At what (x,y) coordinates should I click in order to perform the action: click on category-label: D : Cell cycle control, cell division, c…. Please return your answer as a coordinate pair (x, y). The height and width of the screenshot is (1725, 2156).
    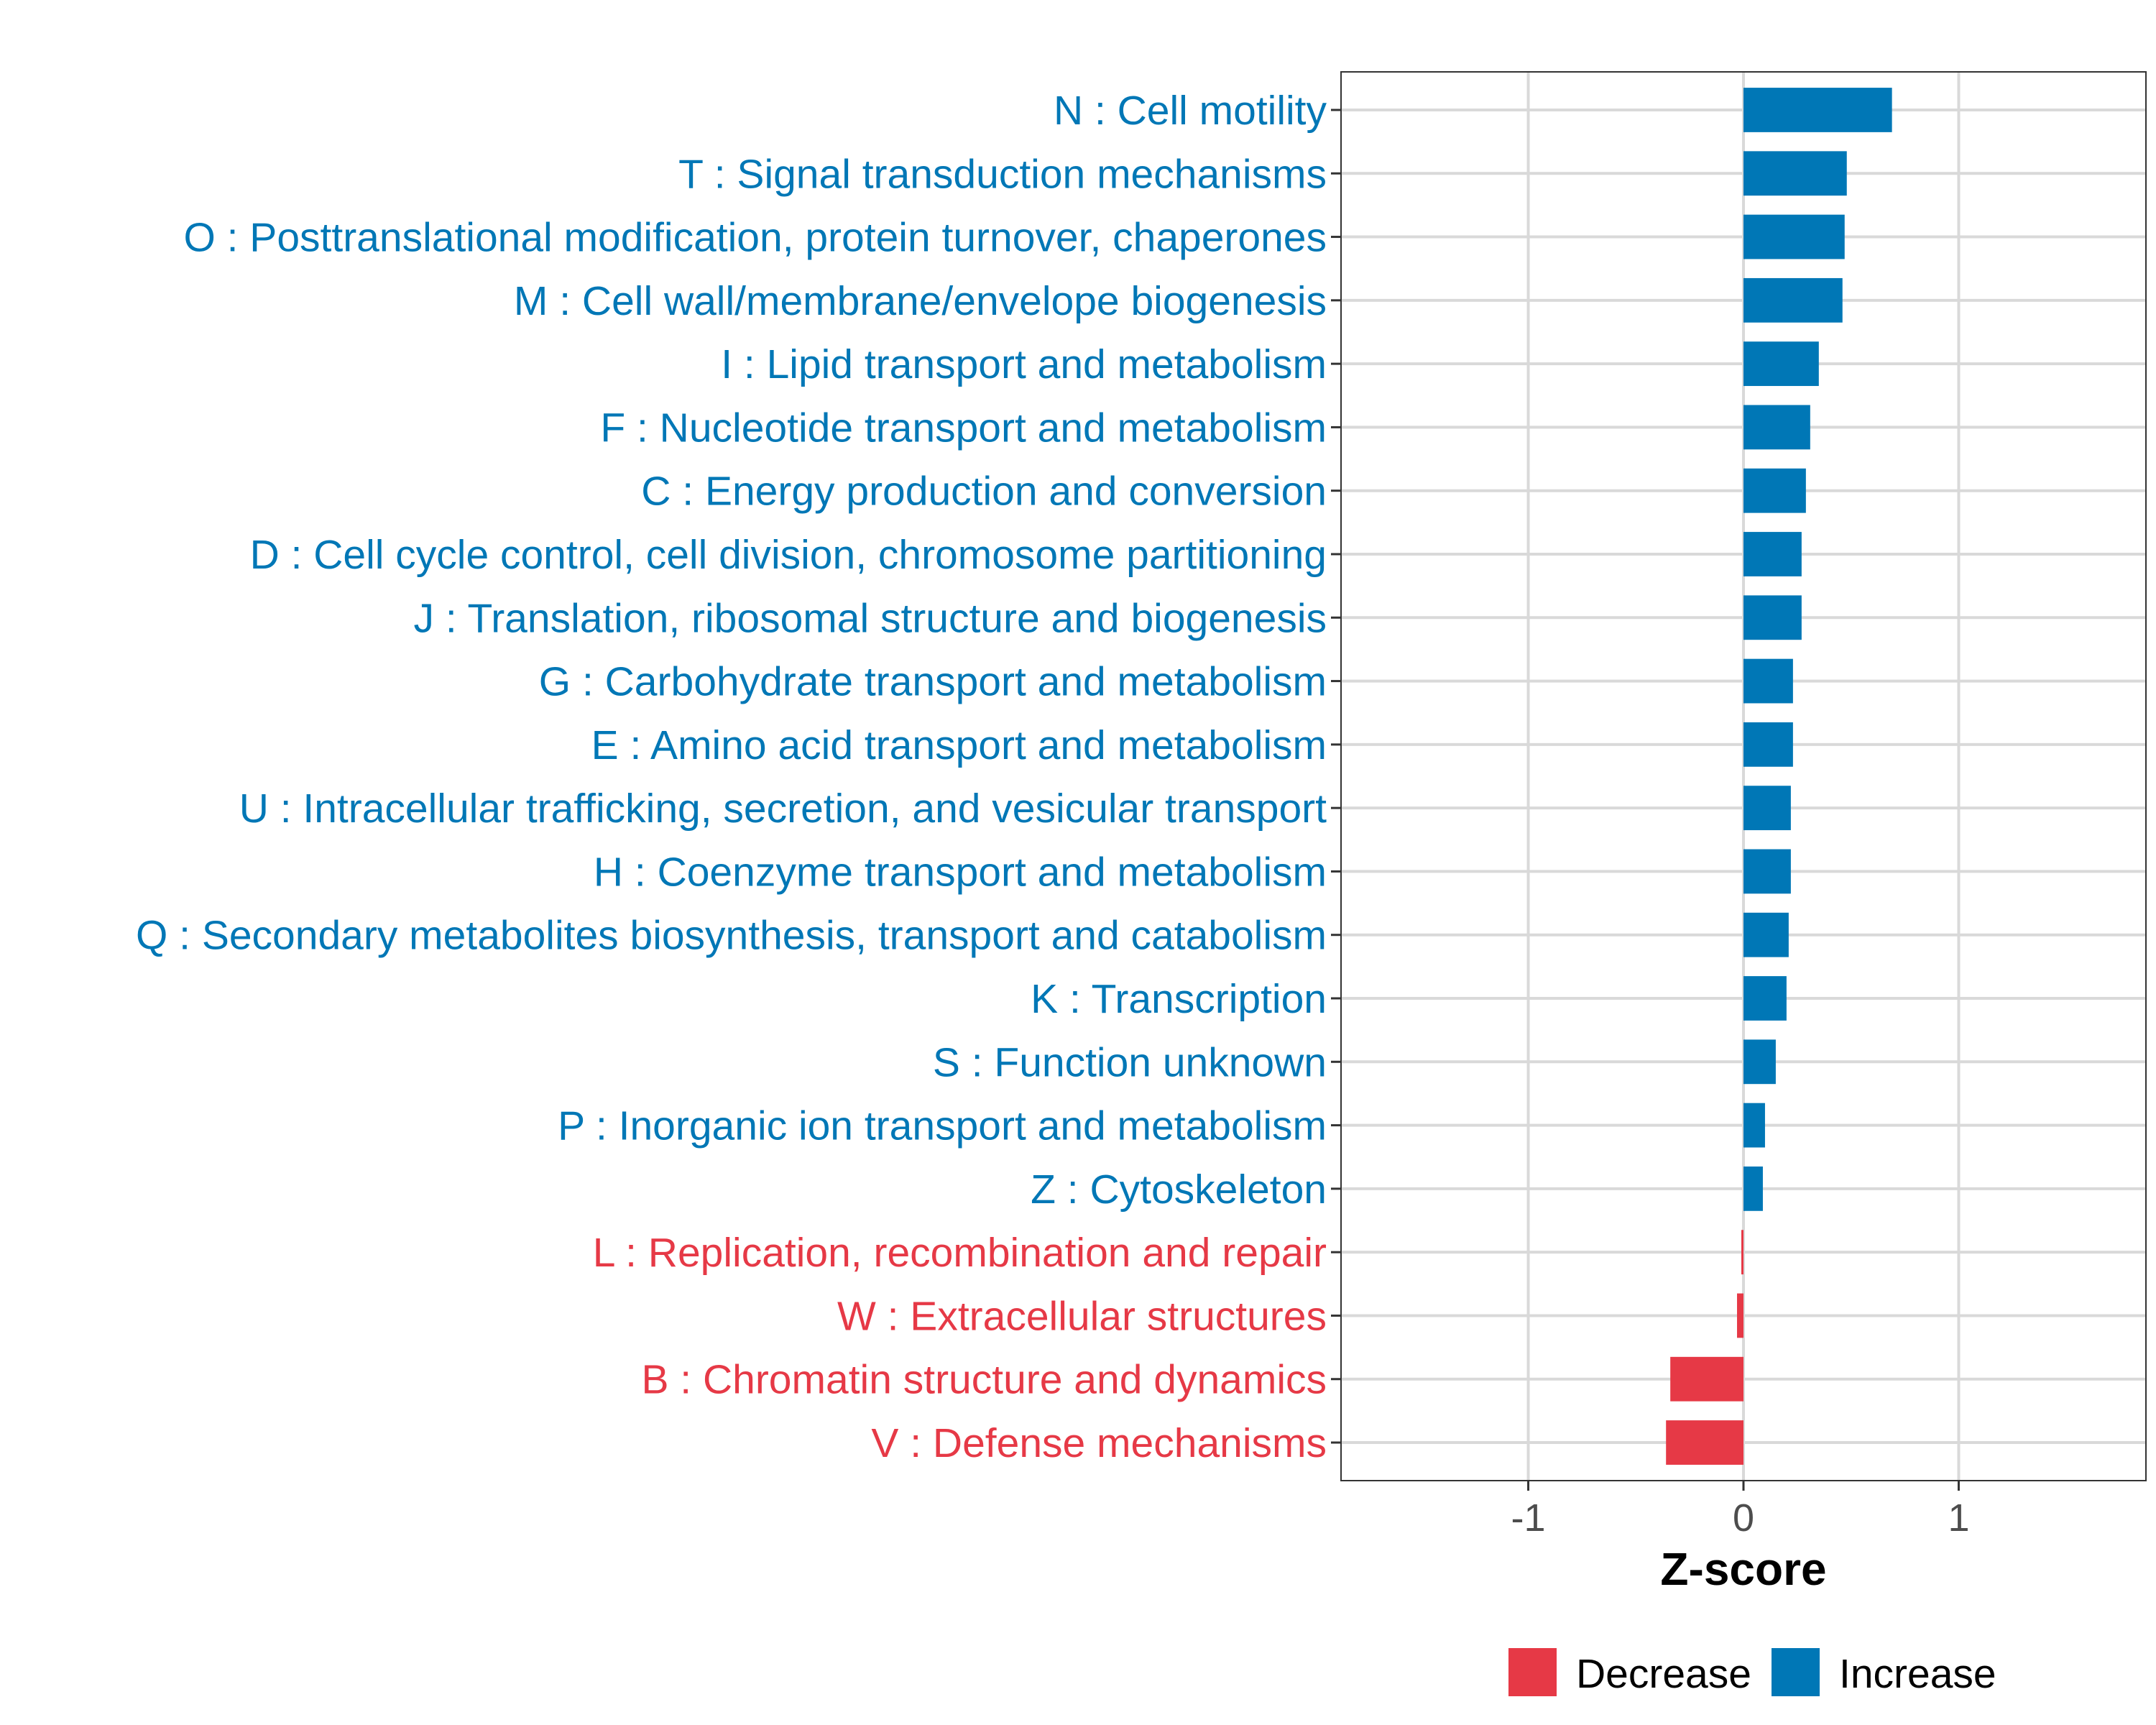
    Looking at the image, I should click on (788, 555).